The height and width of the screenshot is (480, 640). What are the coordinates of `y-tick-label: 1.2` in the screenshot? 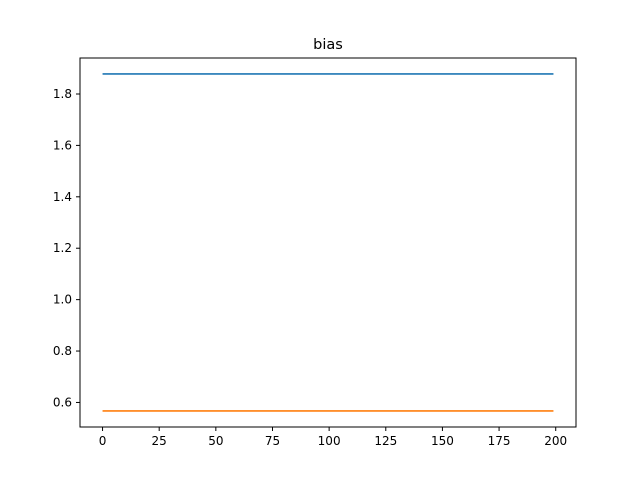 It's located at (62, 248).